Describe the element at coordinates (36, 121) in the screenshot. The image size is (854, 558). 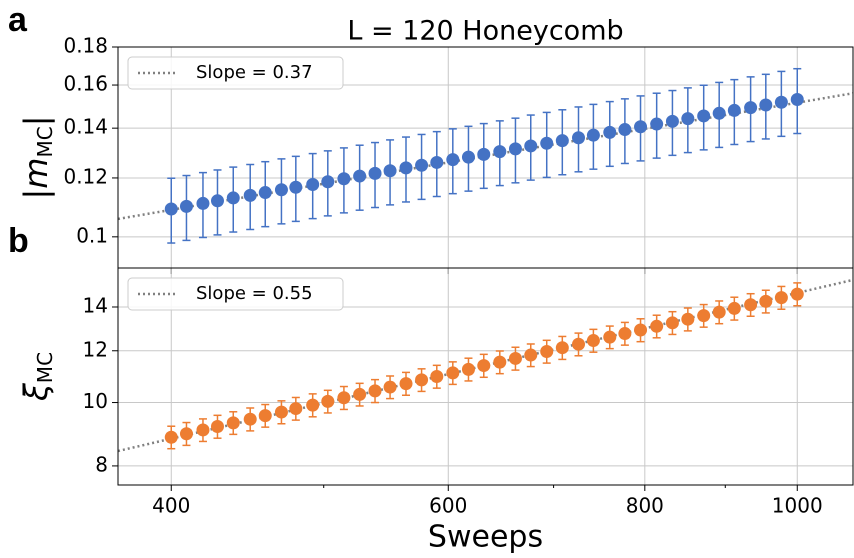
I see `y-axis-label-part: |` at that location.